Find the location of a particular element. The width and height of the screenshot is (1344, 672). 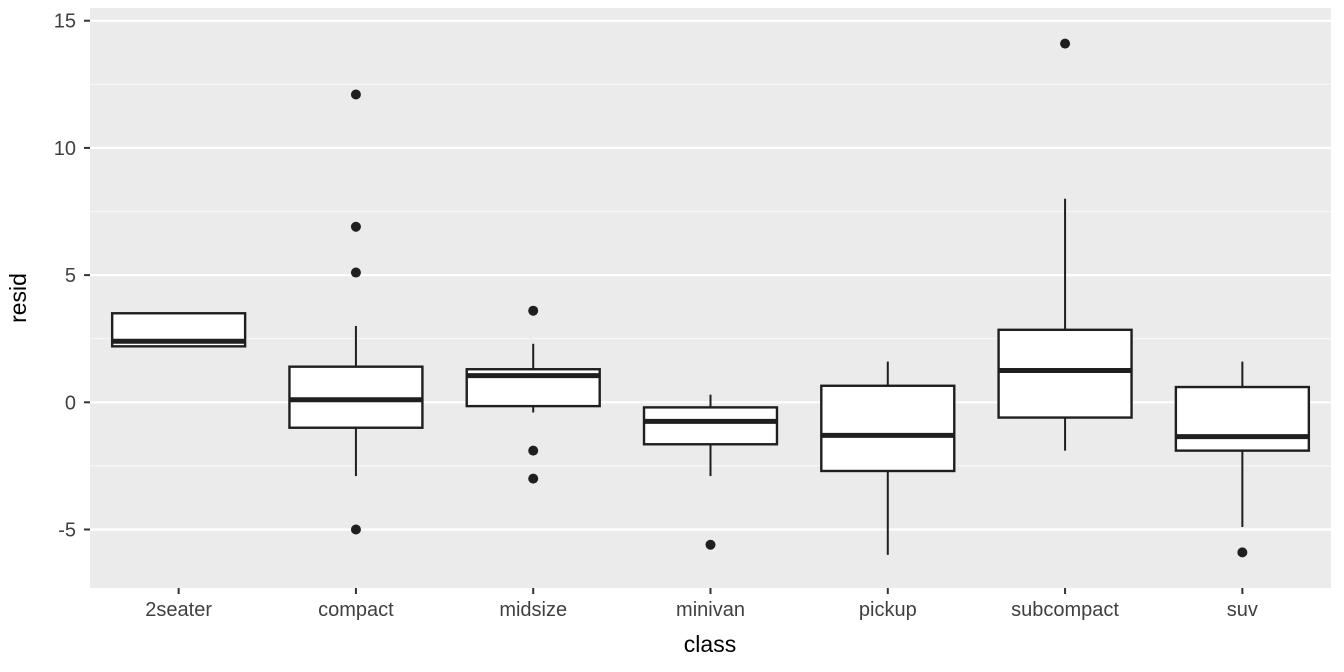

x-tick-label-compact: compact is located at coordinates (356, 610).